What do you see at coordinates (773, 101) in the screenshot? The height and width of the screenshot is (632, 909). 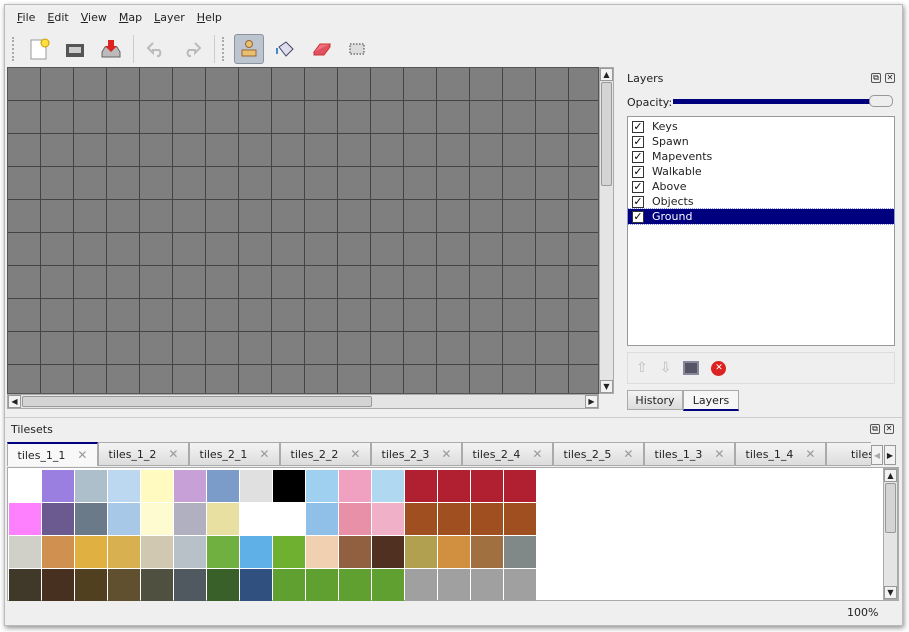 I see `opacity-slider-track` at bounding box center [773, 101].